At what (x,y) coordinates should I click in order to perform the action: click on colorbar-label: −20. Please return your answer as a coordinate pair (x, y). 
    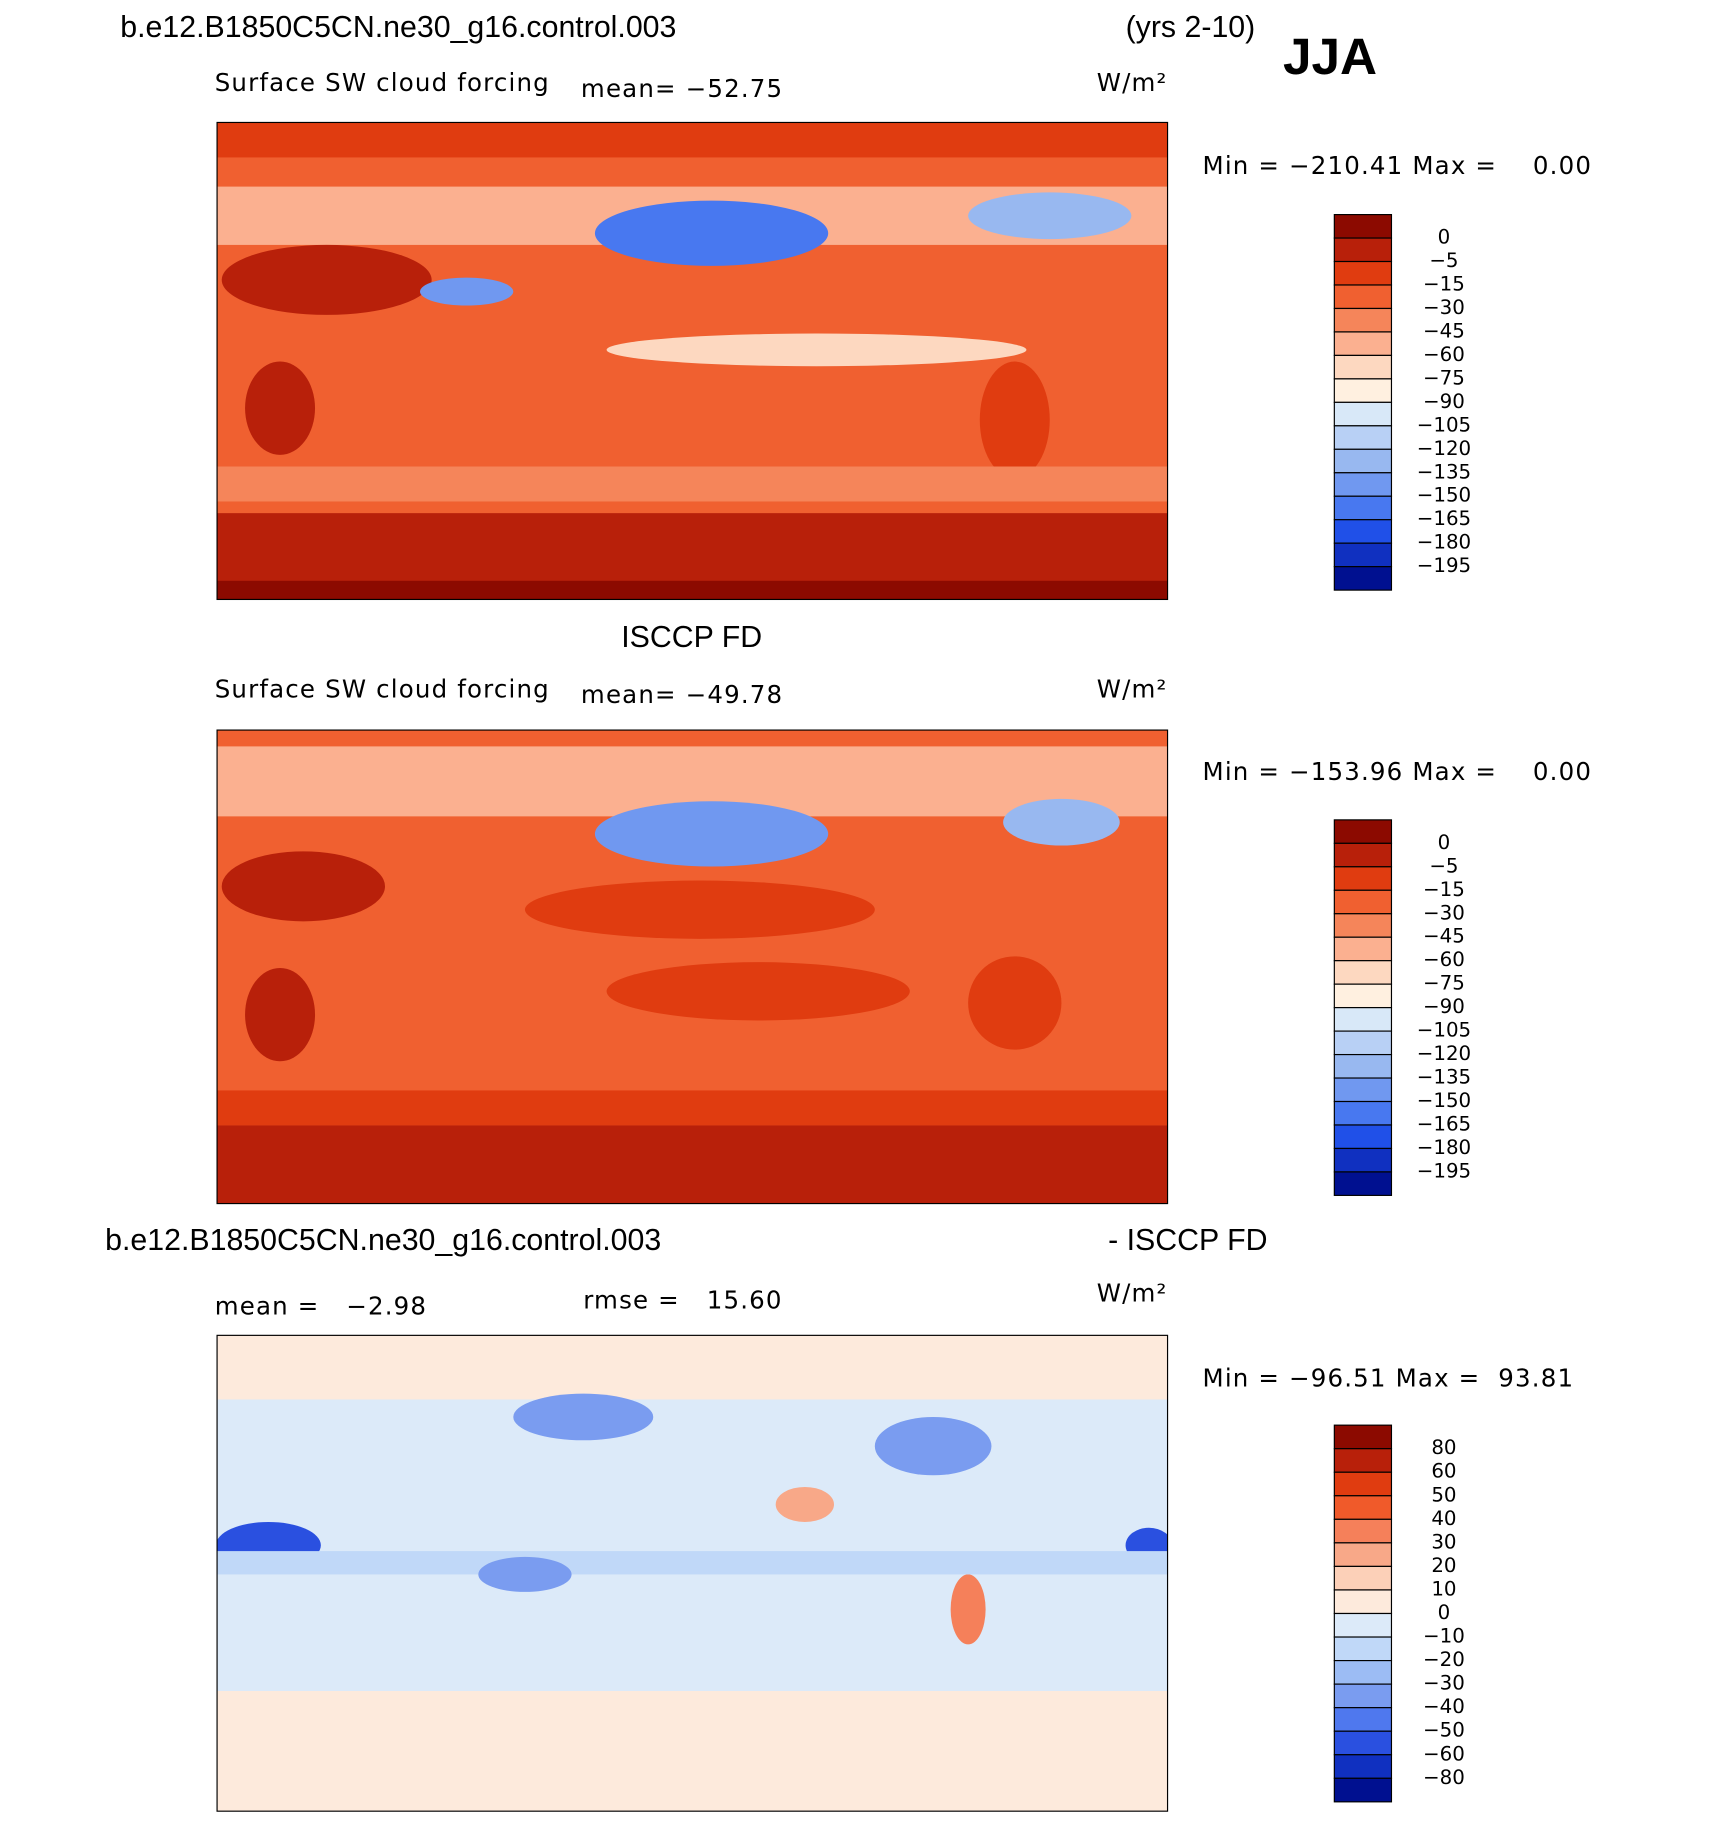
    Looking at the image, I should click on (1444, 1659).